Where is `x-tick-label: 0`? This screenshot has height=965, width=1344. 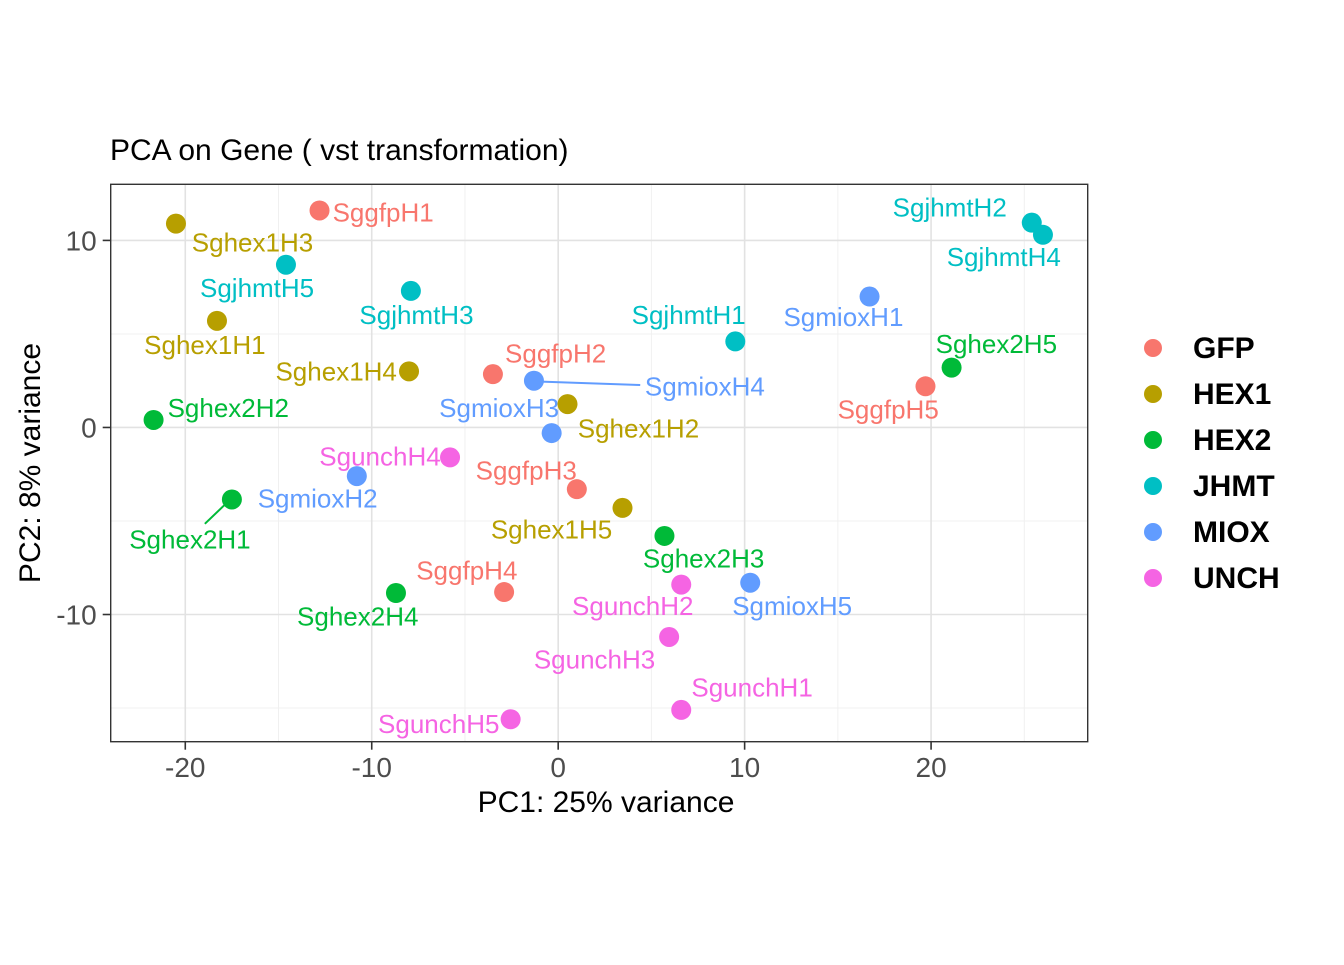 x-tick-label: 0 is located at coordinates (558, 767).